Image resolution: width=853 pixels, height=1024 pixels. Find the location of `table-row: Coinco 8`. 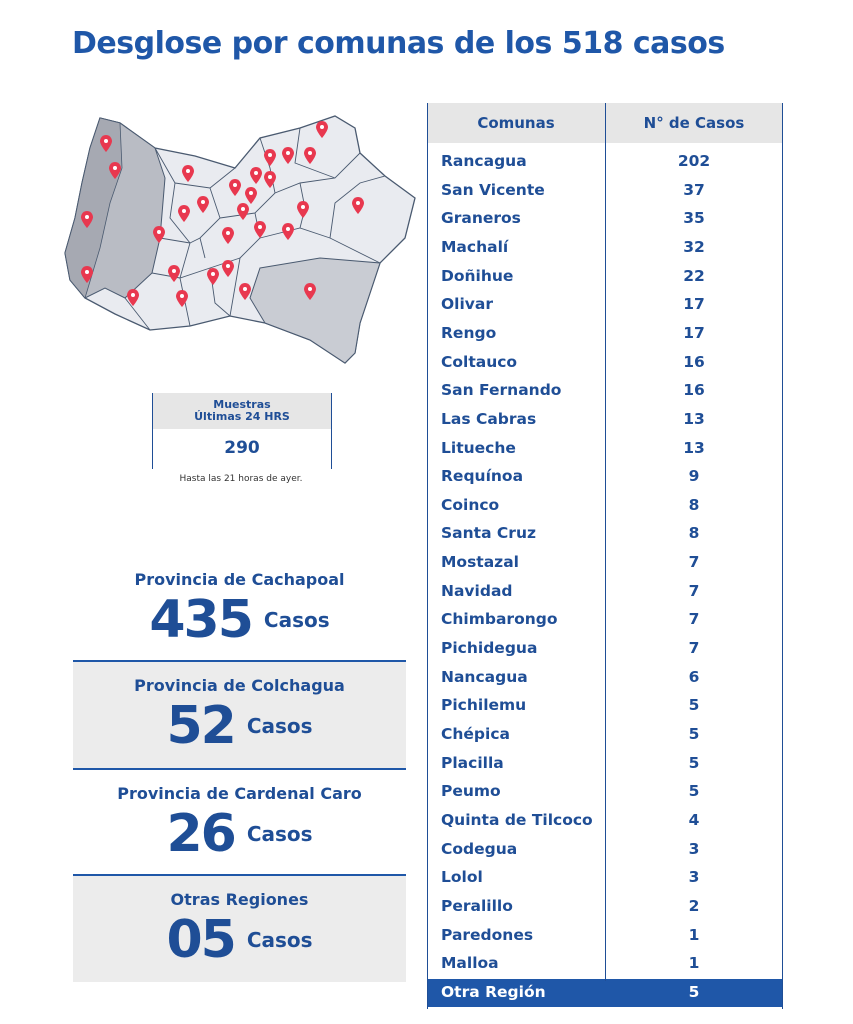

table-row: Coinco 8 is located at coordinates (605, 506).